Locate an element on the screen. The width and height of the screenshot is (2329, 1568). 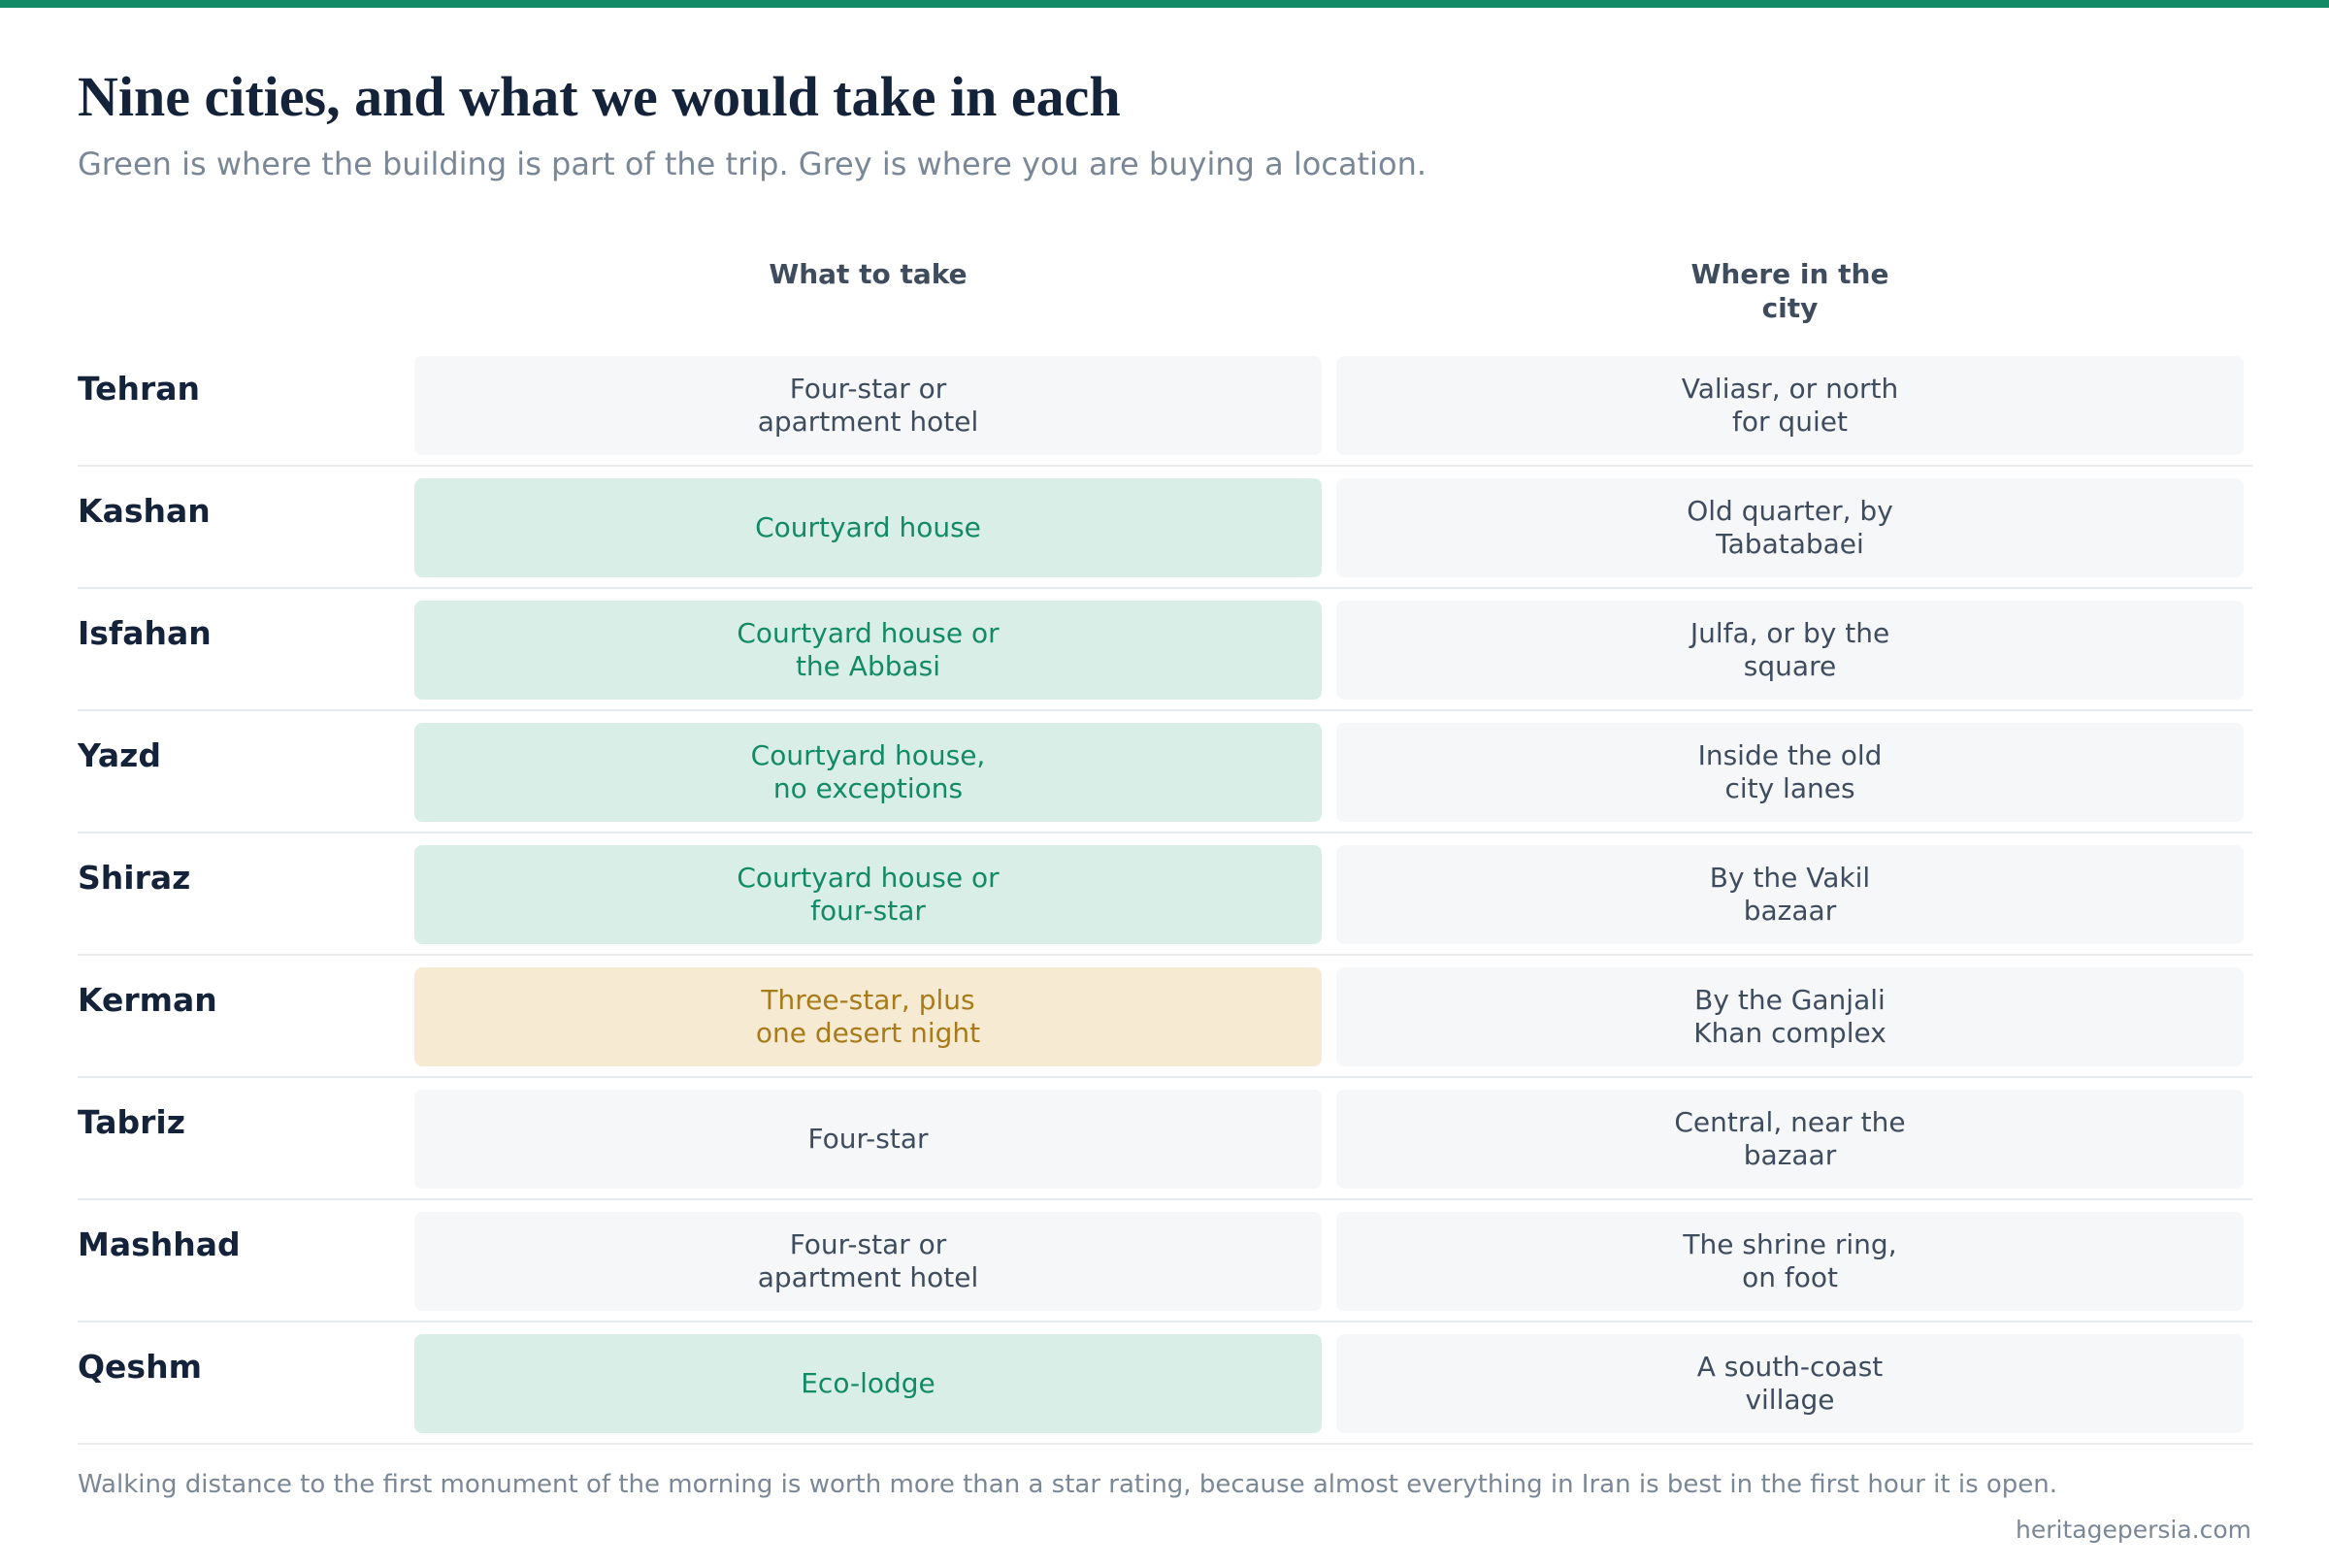
city-name: Yazd is located at coordinates (119, 755).